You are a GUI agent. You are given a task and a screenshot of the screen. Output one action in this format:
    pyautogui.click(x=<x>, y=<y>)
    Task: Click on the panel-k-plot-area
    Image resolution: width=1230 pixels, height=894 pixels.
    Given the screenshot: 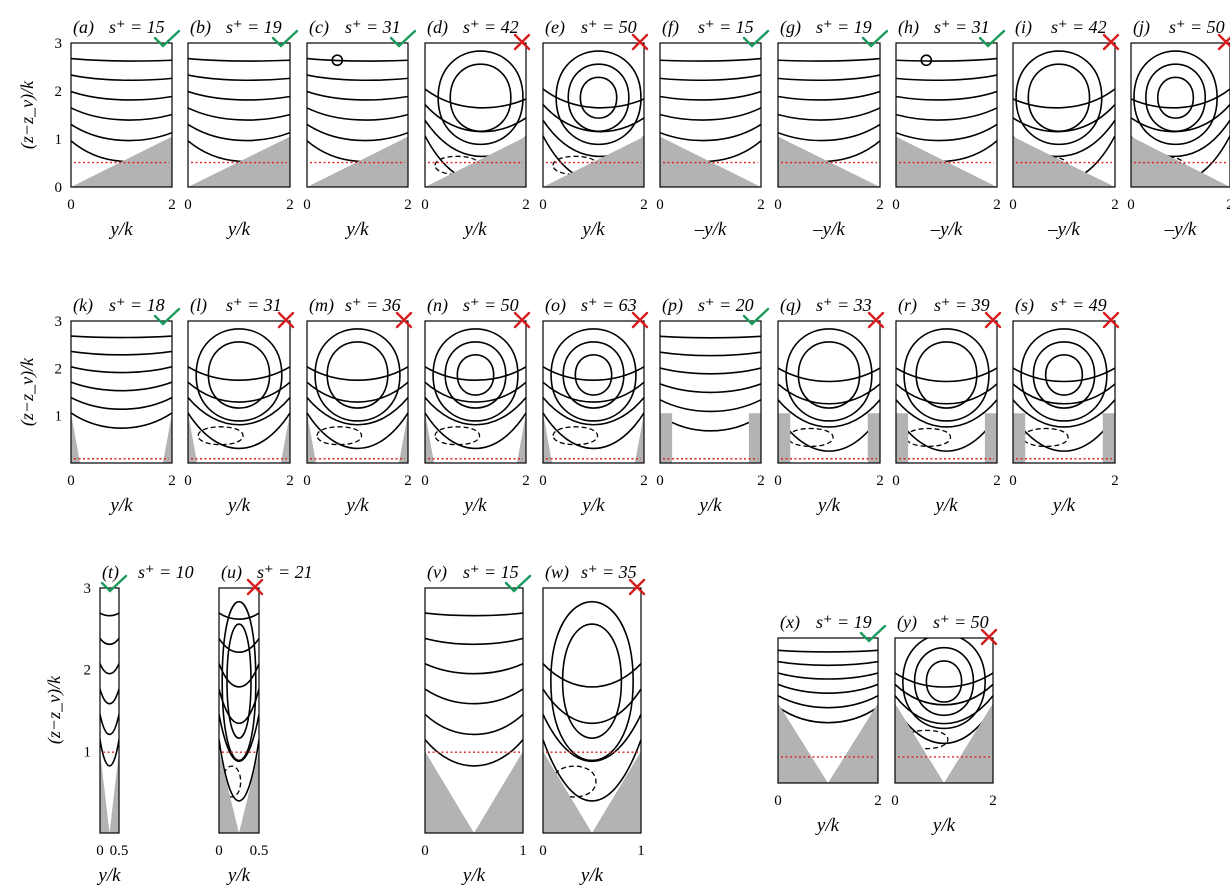 What is the action you would take?
    pyautogui.click(x=121, y=399)
    